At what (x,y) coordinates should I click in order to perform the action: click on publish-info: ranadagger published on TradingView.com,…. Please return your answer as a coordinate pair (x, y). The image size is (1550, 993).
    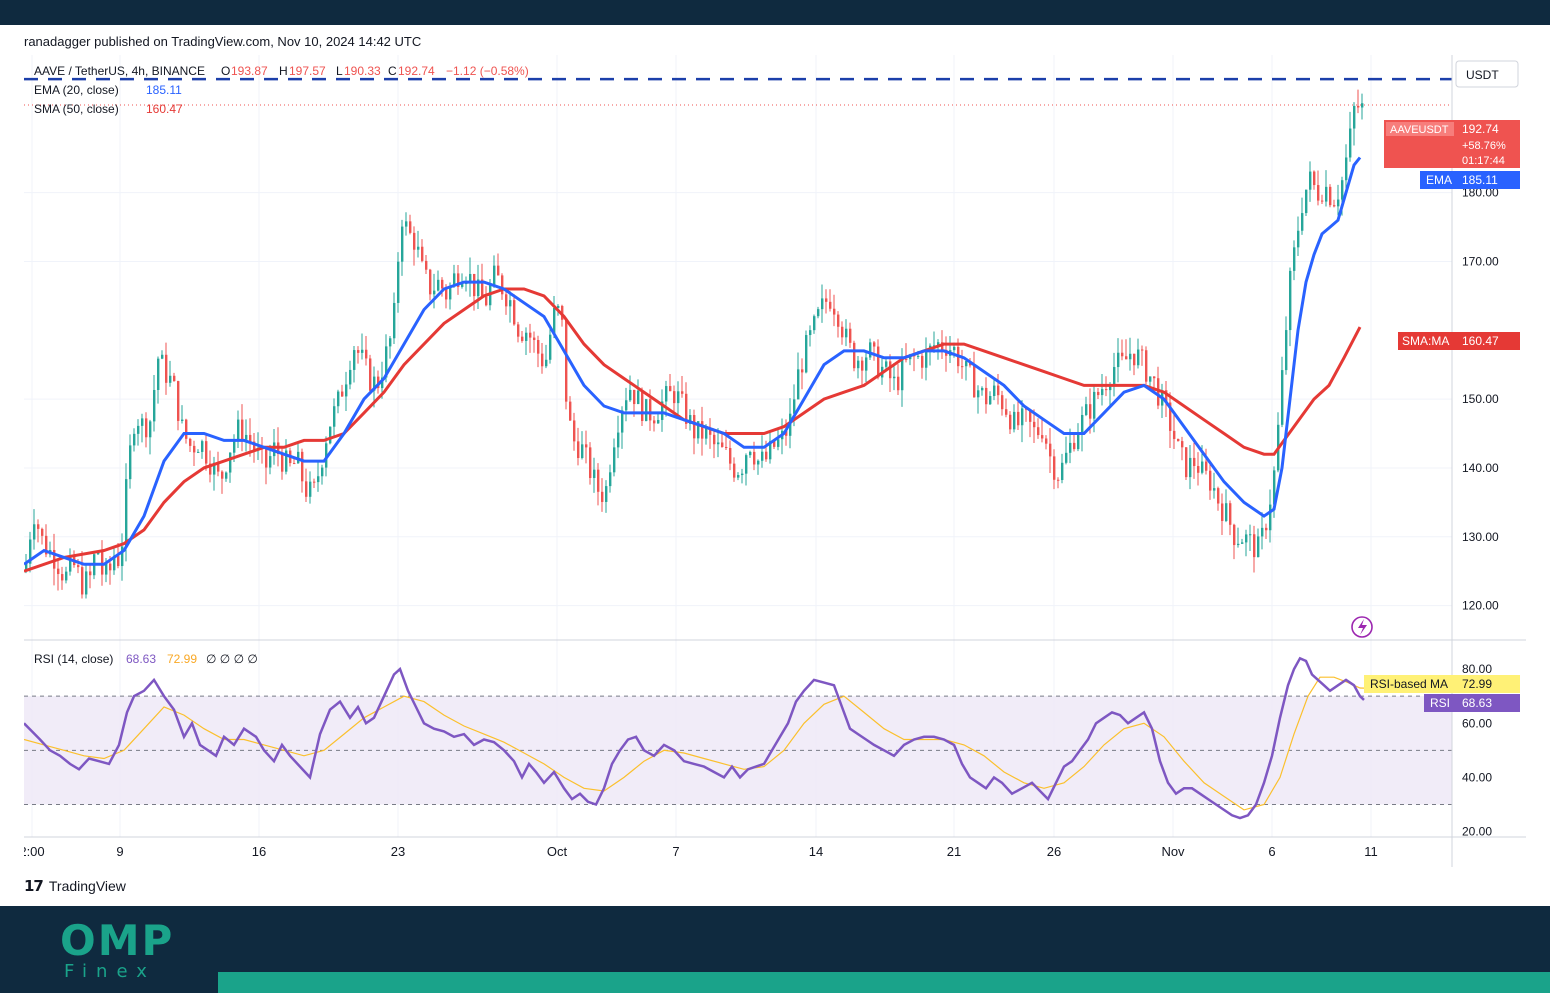
    Looking at the image, I should click on (223, 41).